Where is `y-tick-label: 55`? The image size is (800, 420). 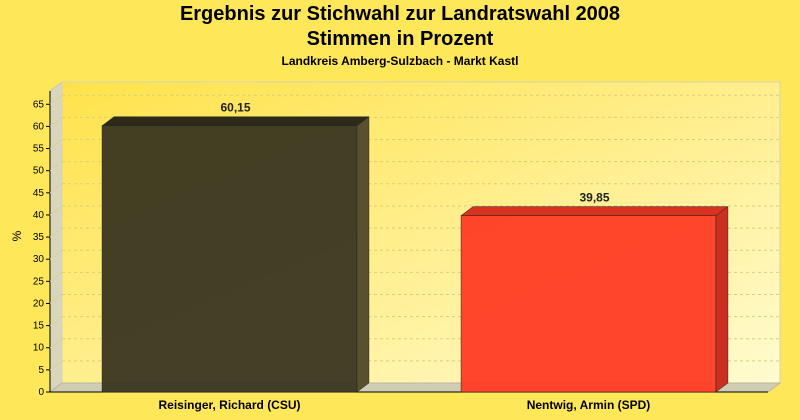
y-tick-label: 55 is located at coordinates (39, 149).